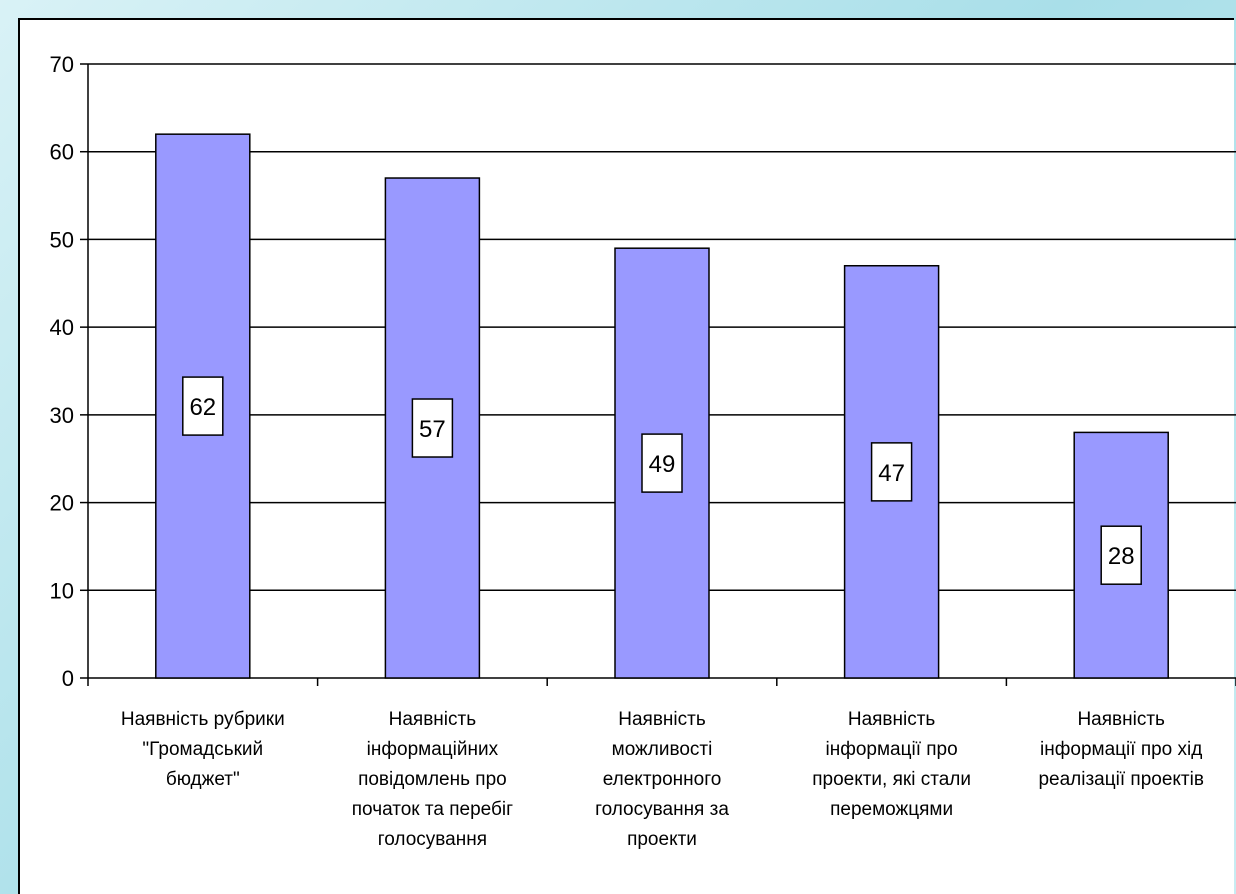 This screenshot has height=894, width=1236. I want to click on category-label: переможцями, so click(891, 809).